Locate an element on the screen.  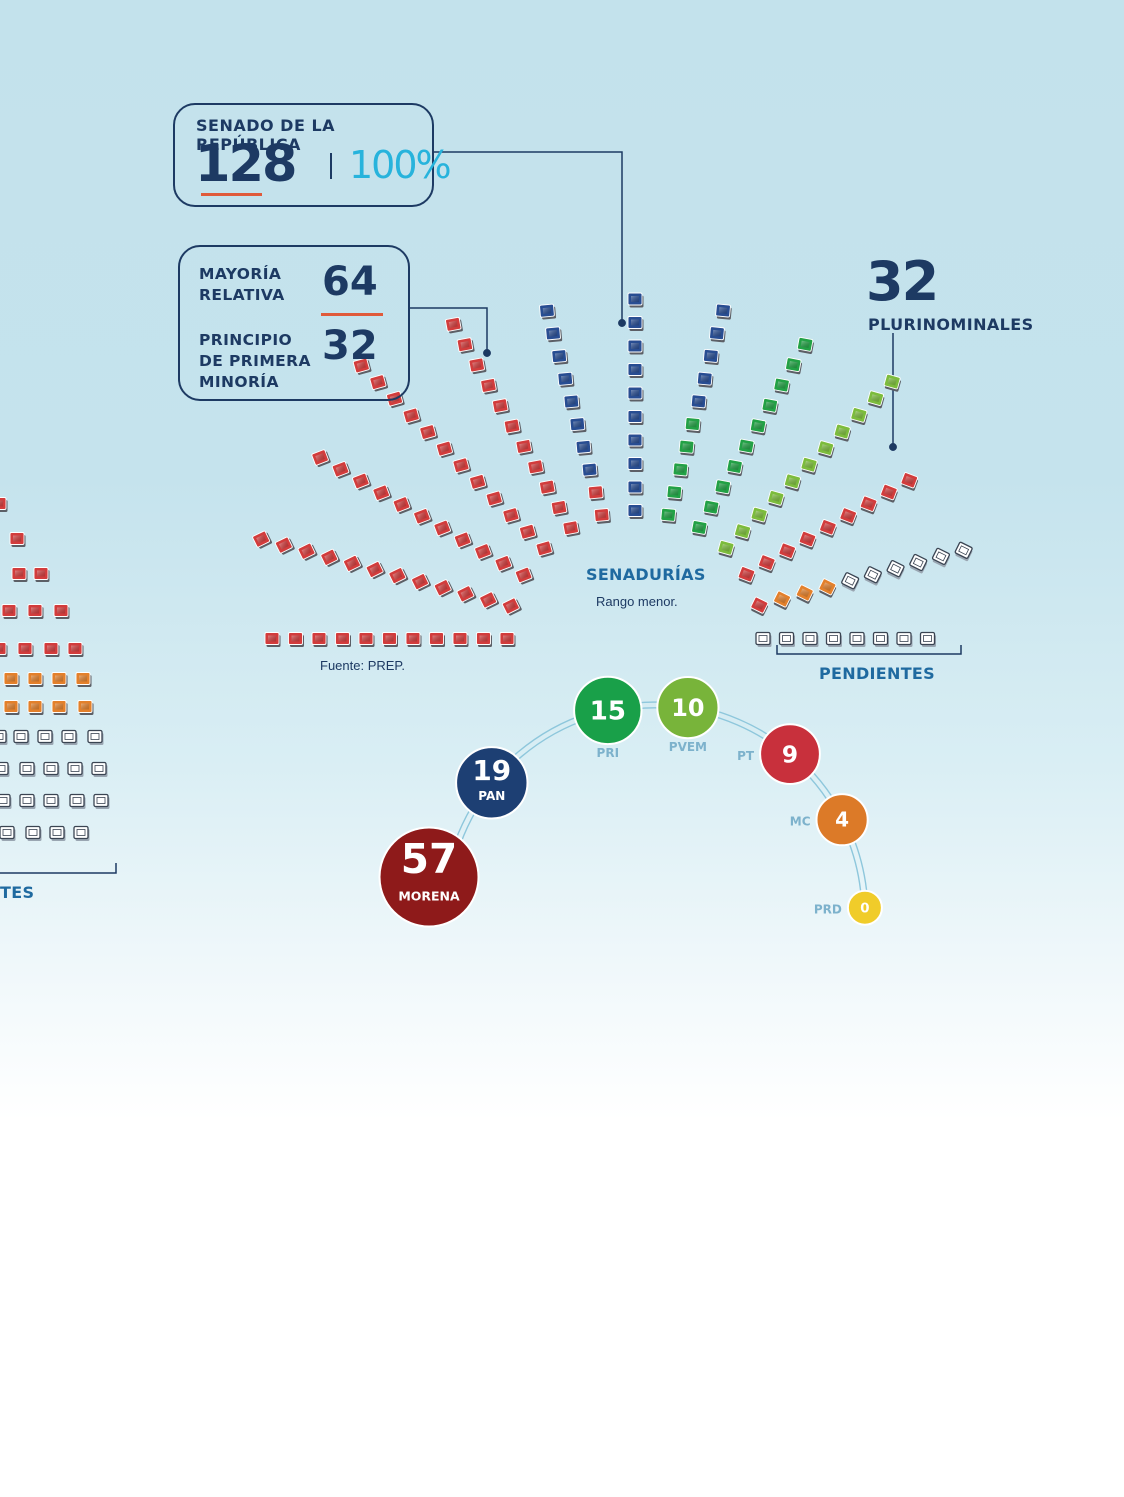
party-label: MC is located at coordinates (800, 822).